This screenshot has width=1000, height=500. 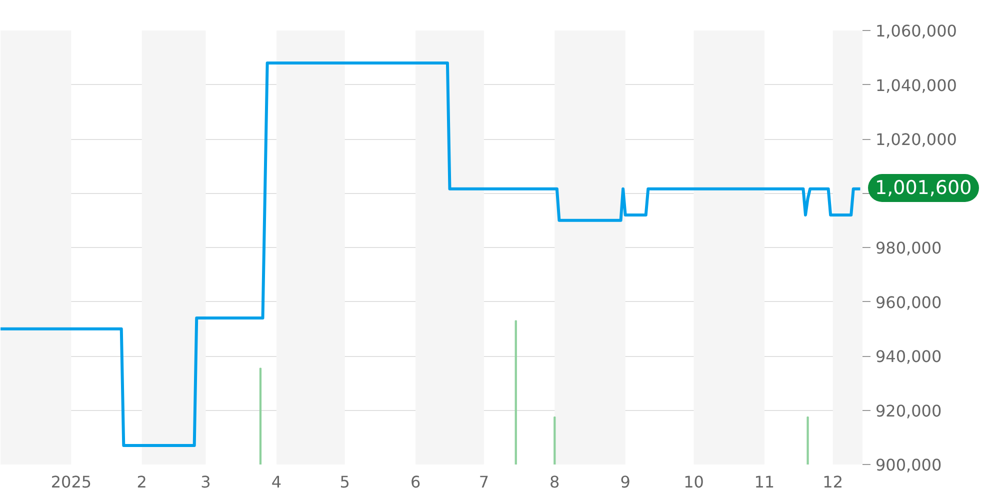 I want to click on y-tick-label: 1,020,000, so click(x=916, y=139).